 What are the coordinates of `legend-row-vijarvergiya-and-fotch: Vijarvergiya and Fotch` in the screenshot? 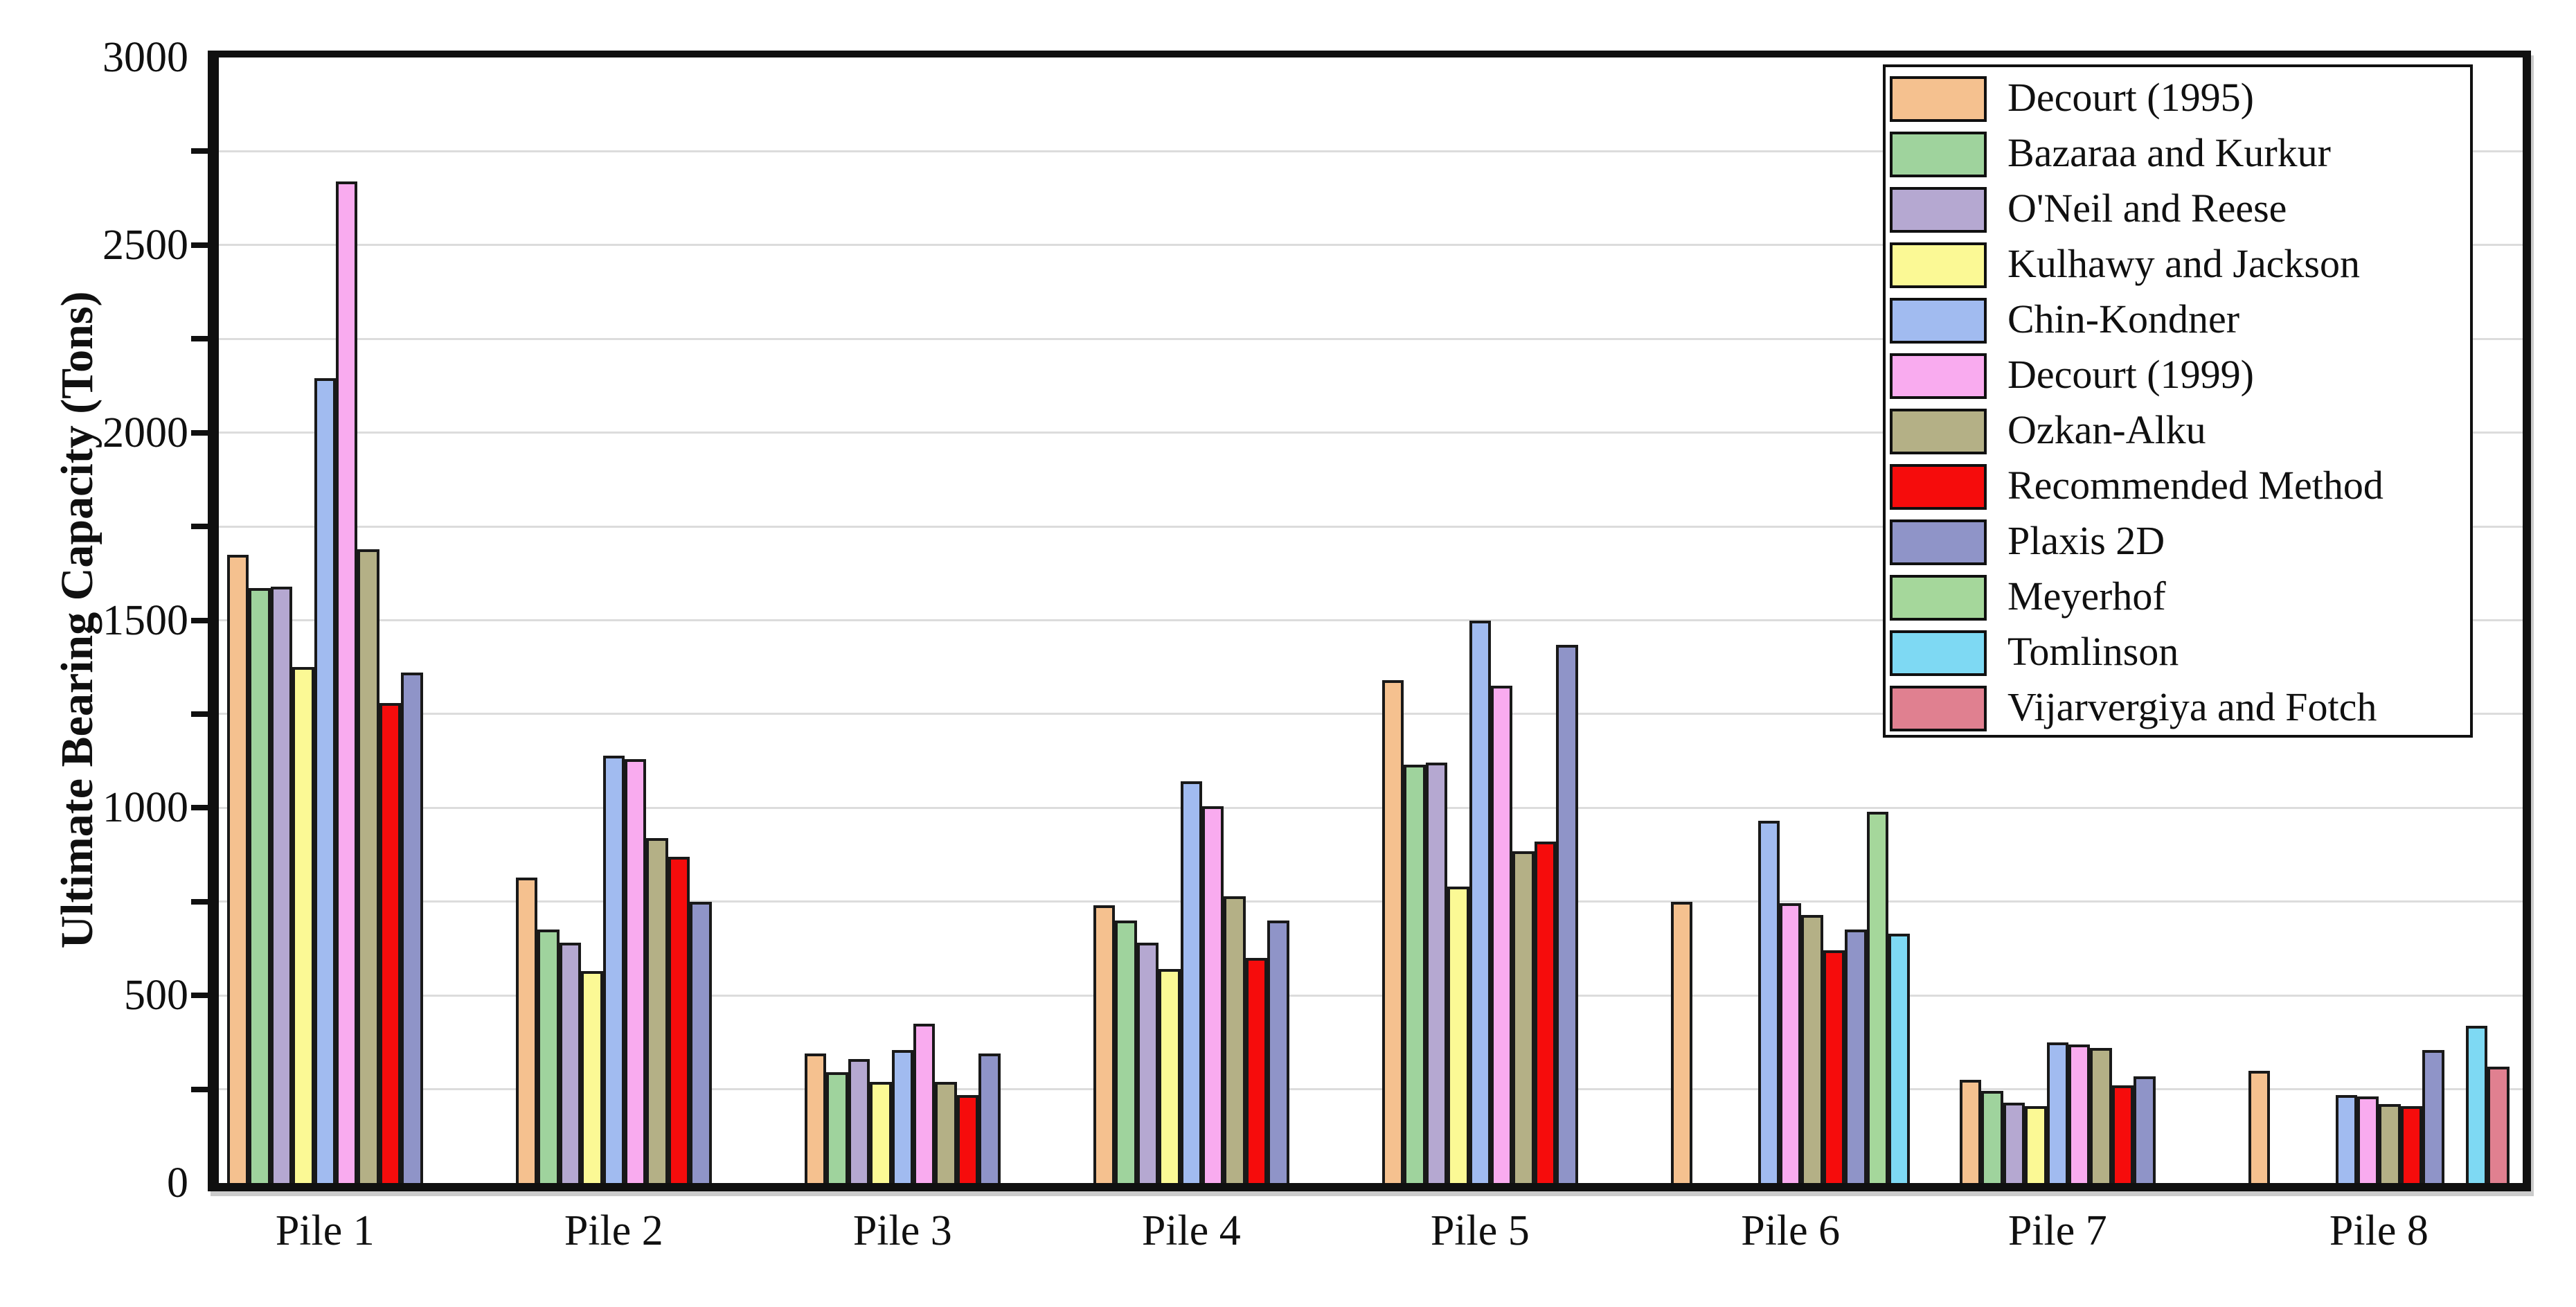 It's located at (2180, 709).